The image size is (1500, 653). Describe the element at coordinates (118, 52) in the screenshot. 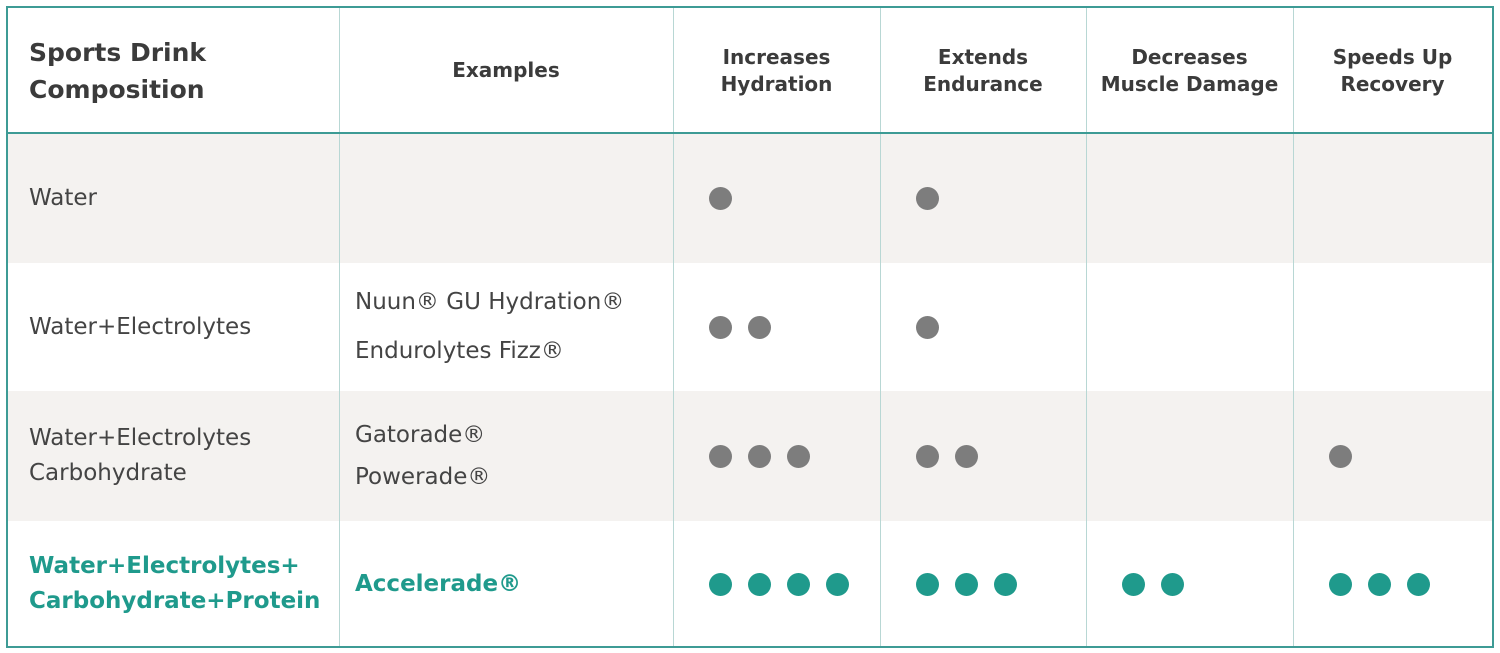

I see `text-line: Sports Drink` at that location.